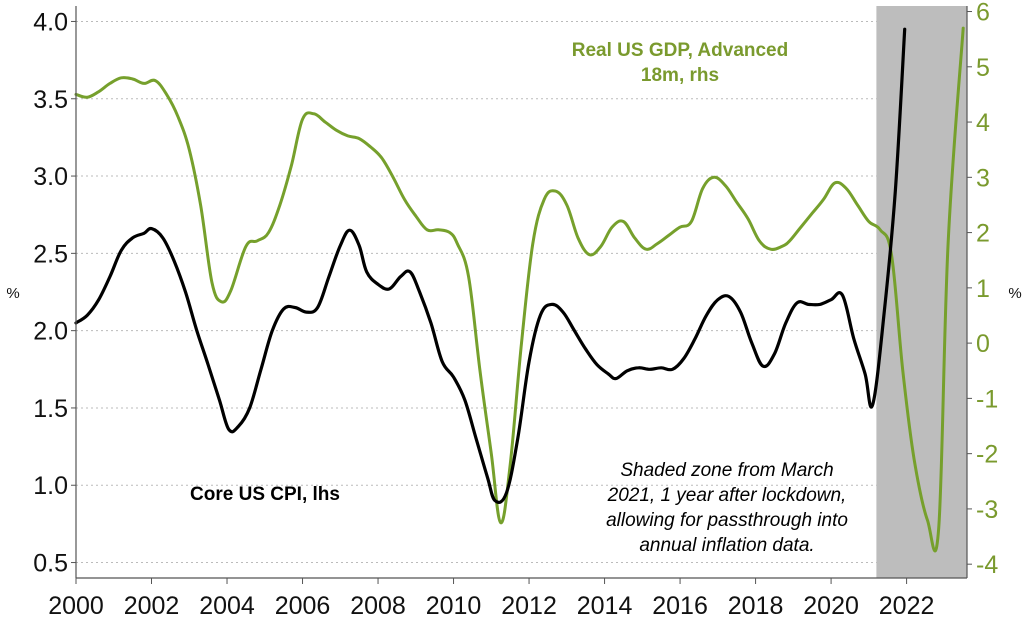 This screenshot has width=1024, height=629. I want to click on x-tick-label-2006: 2006, so click(303, 606).